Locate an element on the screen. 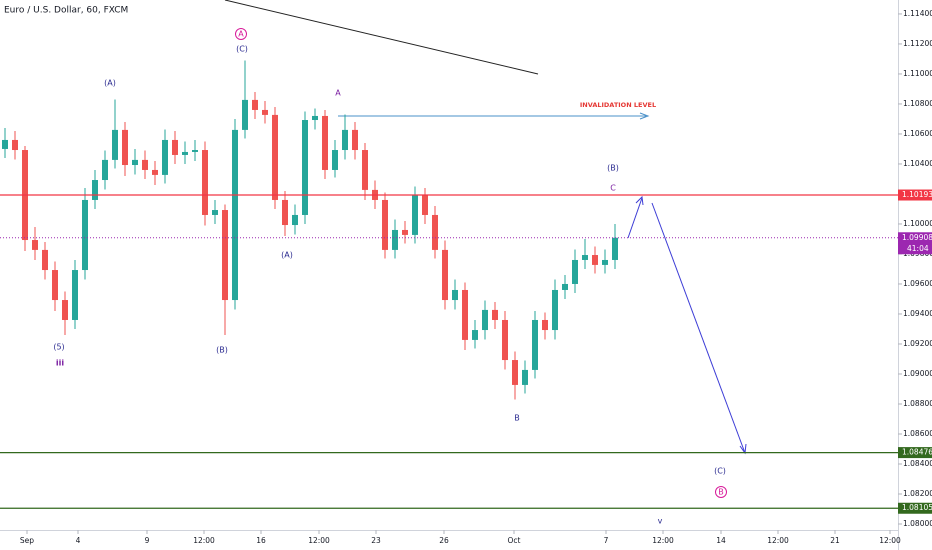  x-tick-label: 23 is located at coordinates (376, 540).